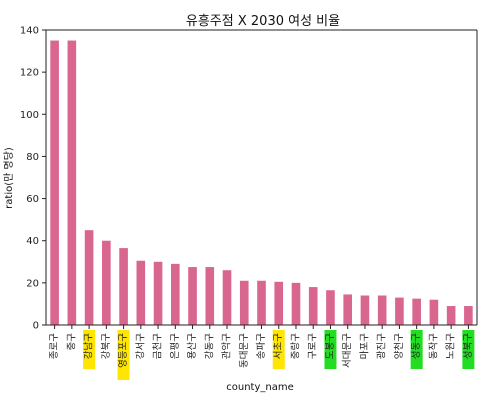 This screenshot has width=487, height=410. What do you see at coordinates (209, 346) in the screenshot?
I see `x-tick-label: 강동구` at bounding box center [209, 346].